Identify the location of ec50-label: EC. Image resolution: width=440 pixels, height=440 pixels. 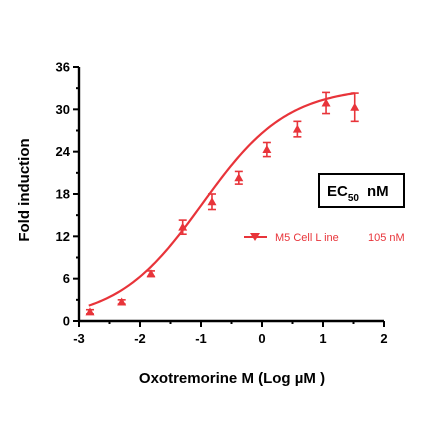
(337, 191).